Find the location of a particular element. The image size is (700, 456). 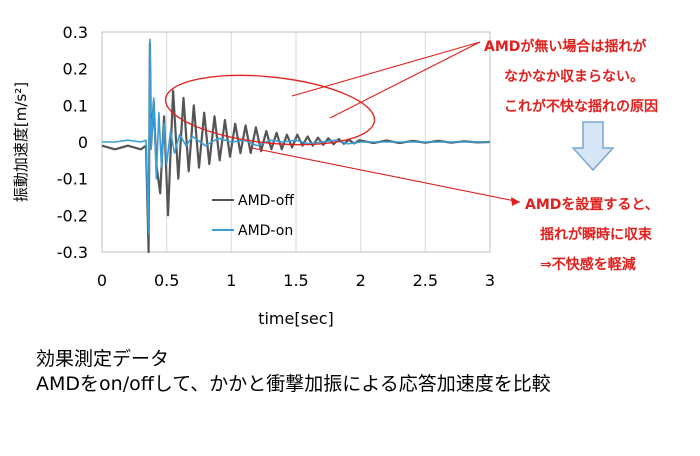

legend-label: AMD-on is located at coordinates (265, 231).